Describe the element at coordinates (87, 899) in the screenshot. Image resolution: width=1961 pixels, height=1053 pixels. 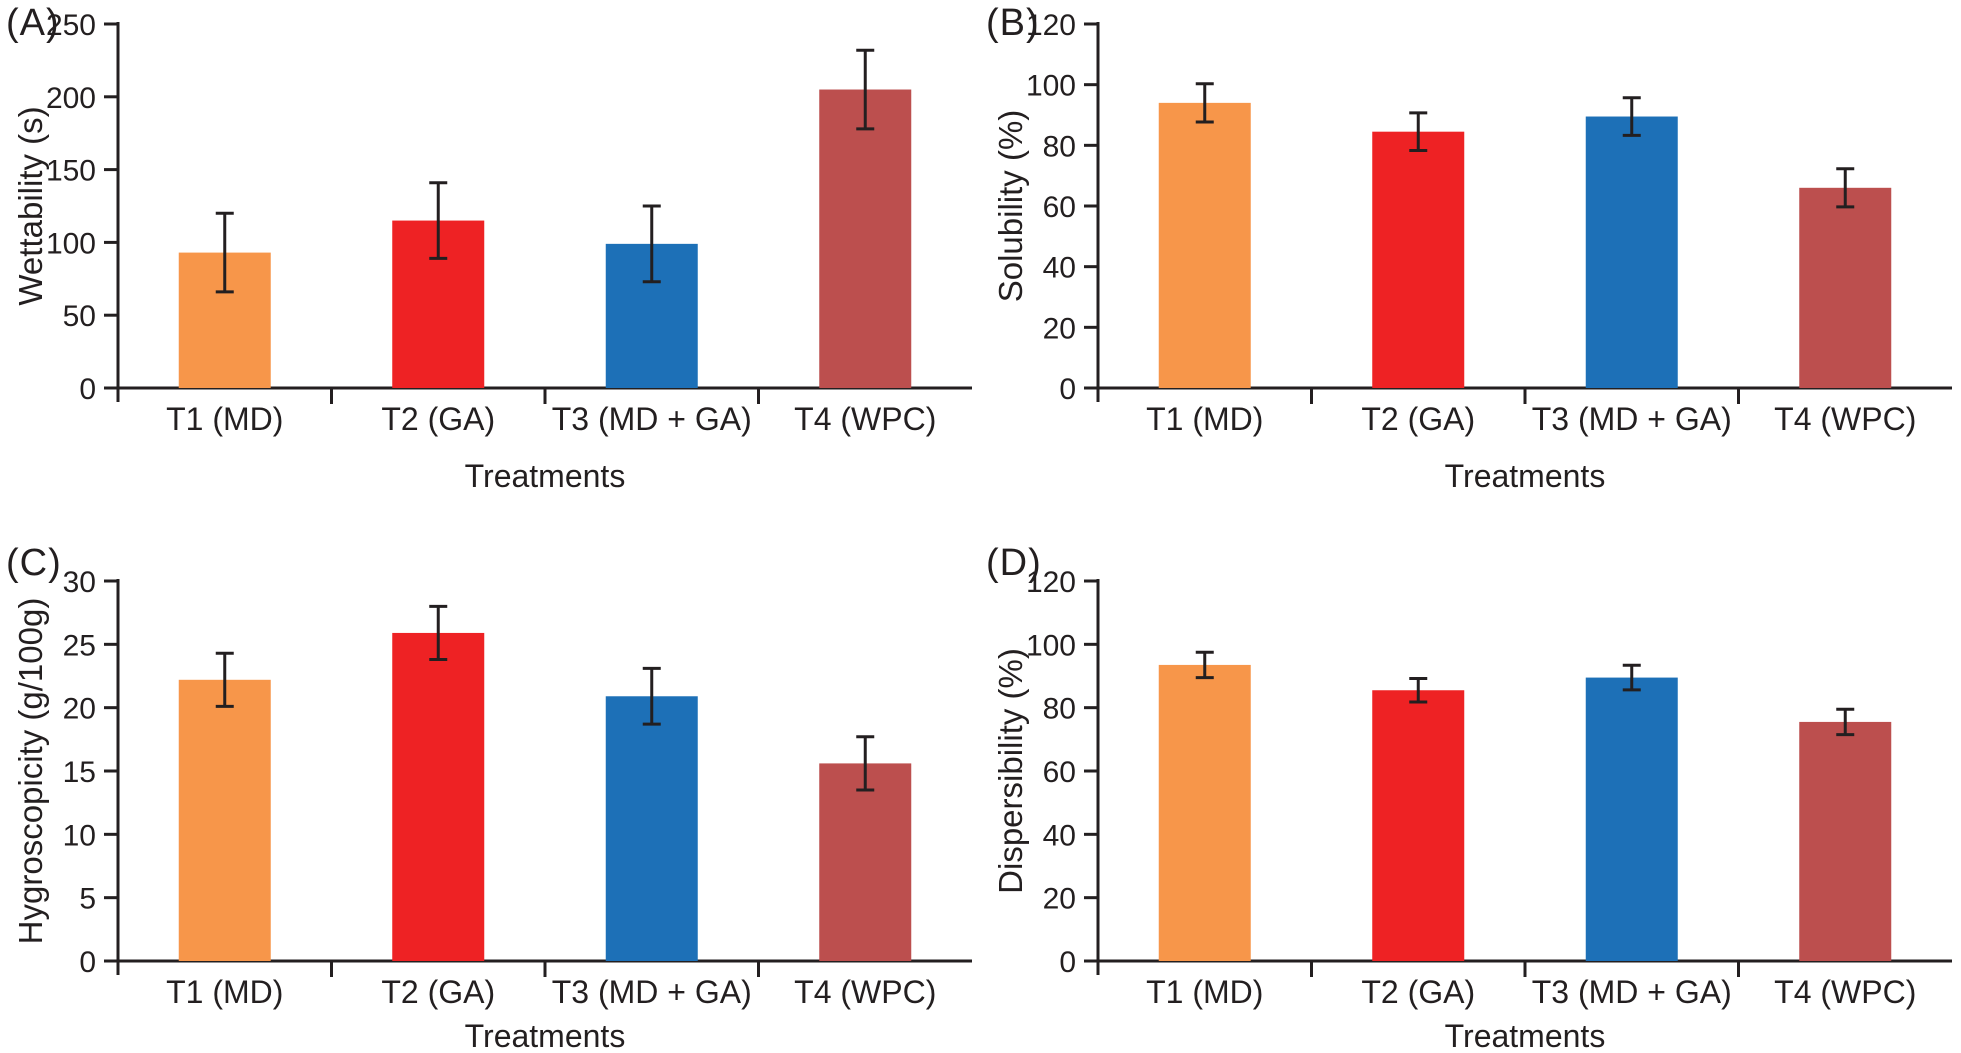
I see `y-tick-label: 5` at that location.